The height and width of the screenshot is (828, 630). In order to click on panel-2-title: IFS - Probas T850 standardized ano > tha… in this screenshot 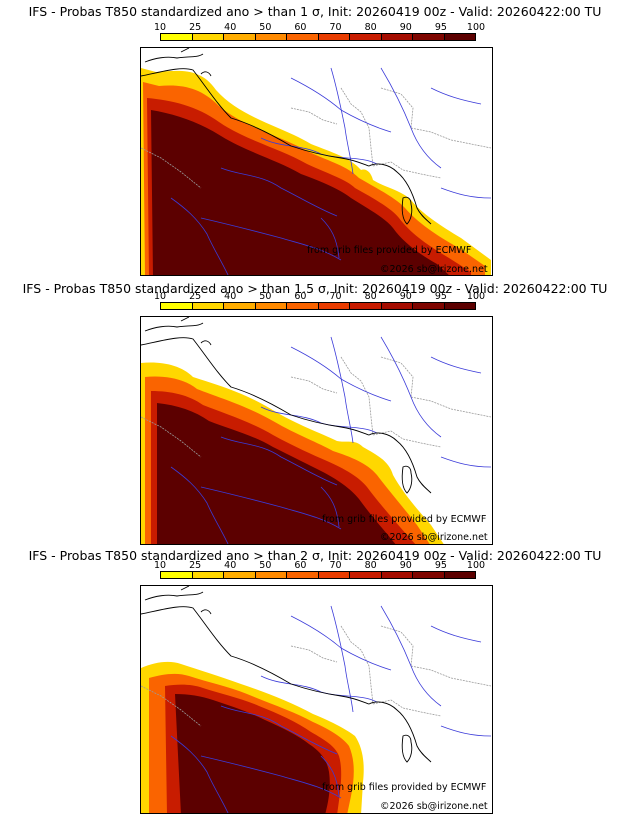, I will do `click(315, 288)`.